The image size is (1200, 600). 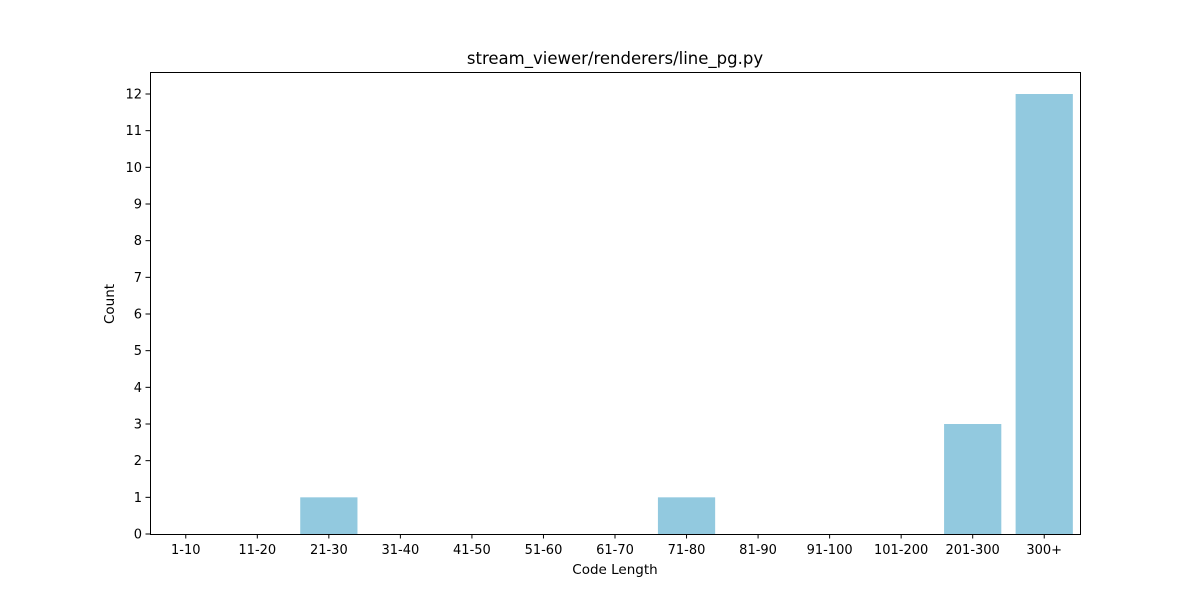 I want to click on y-tick-label: 3, so click(x=138, y=425).